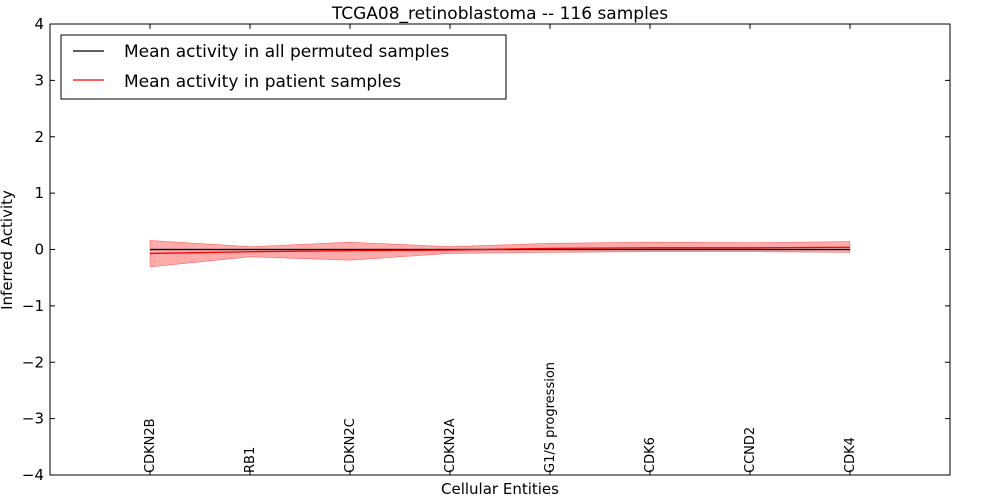 The image size is (1000, 500). What do you see at coordinates (262, 82) in the screenshot?
I see `legend-label-patient: Mean activity in patient samples` at bounding box center [262, 82].